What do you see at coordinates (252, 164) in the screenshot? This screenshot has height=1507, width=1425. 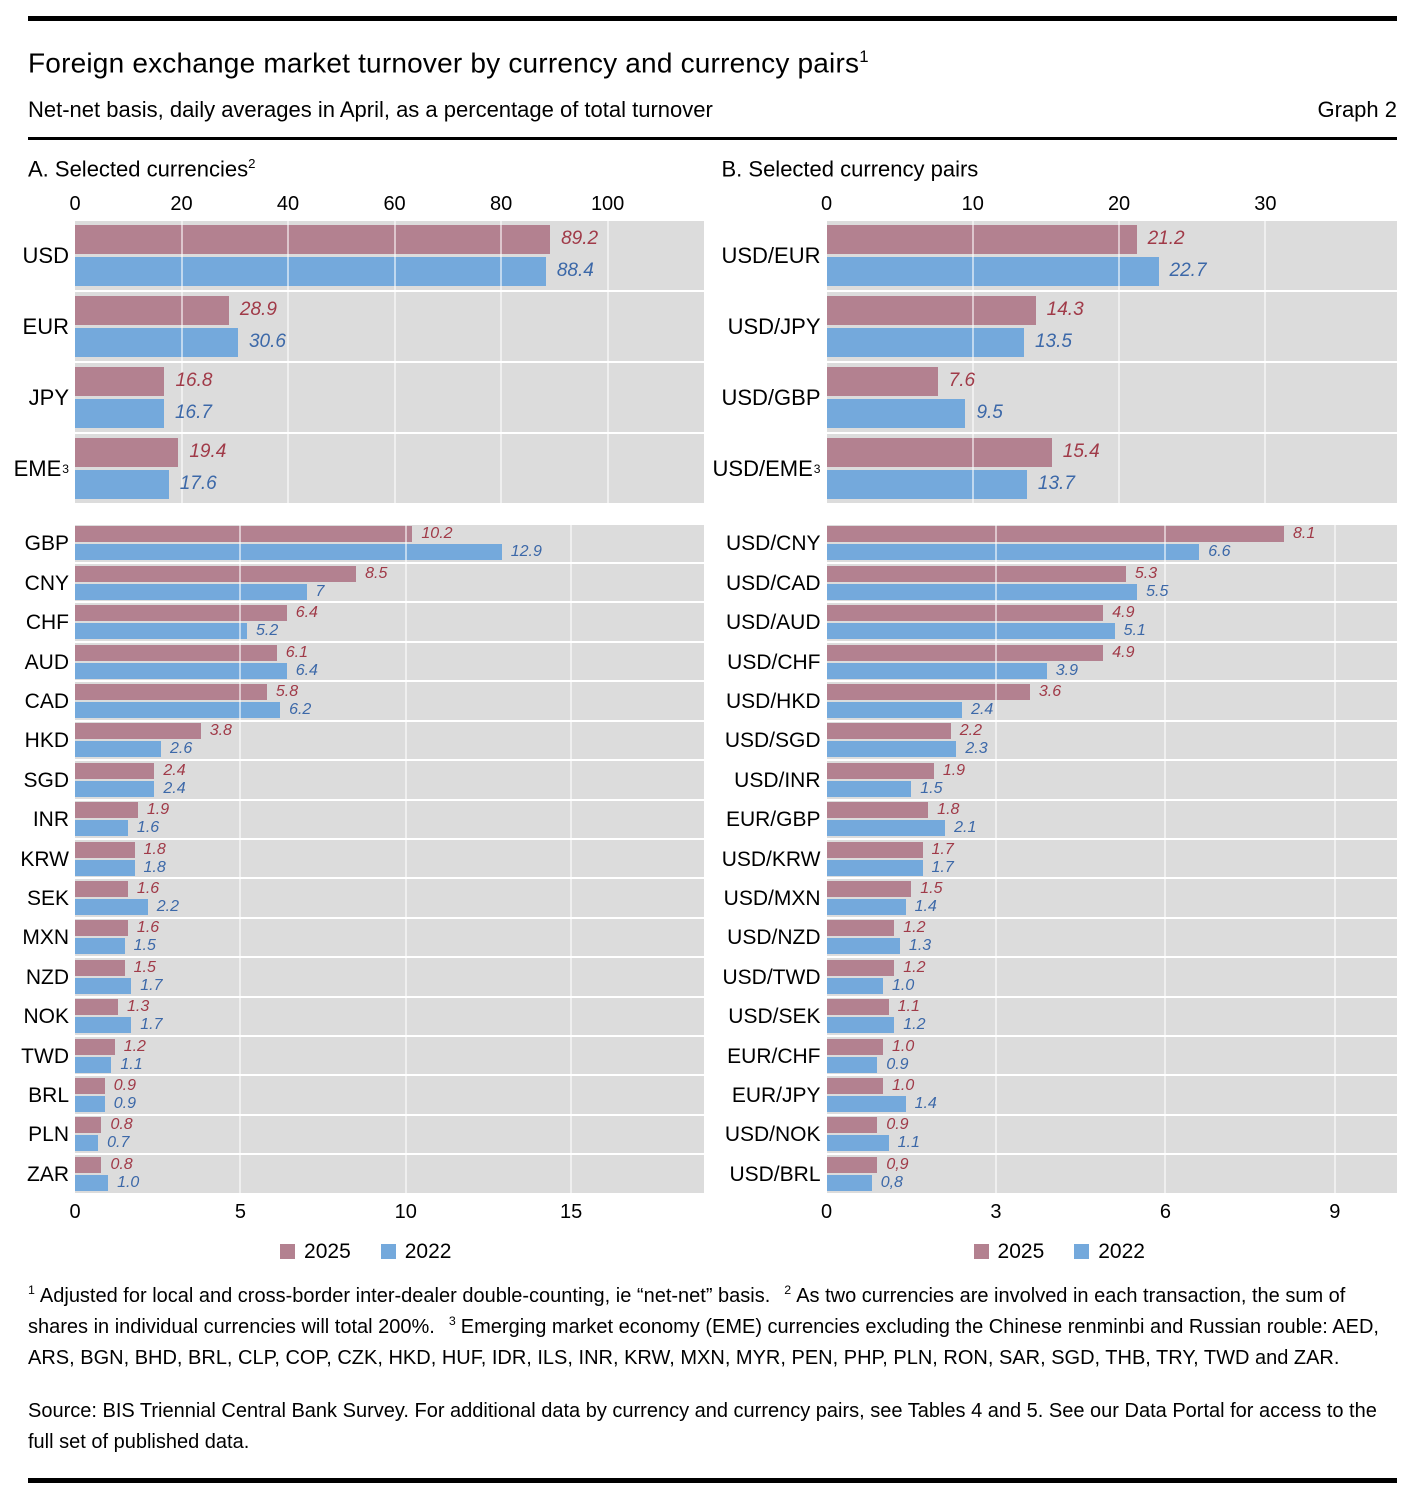 I see `panel-a-title-footnote-marker: 2` at bounding box center [252, 164].